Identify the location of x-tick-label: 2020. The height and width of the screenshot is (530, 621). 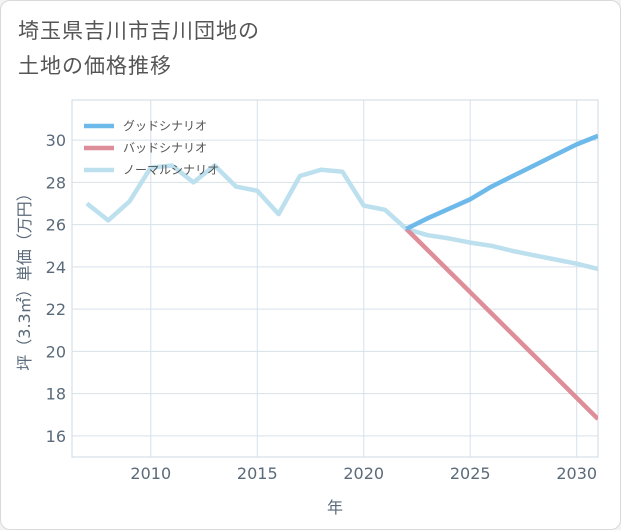
(363, 473).